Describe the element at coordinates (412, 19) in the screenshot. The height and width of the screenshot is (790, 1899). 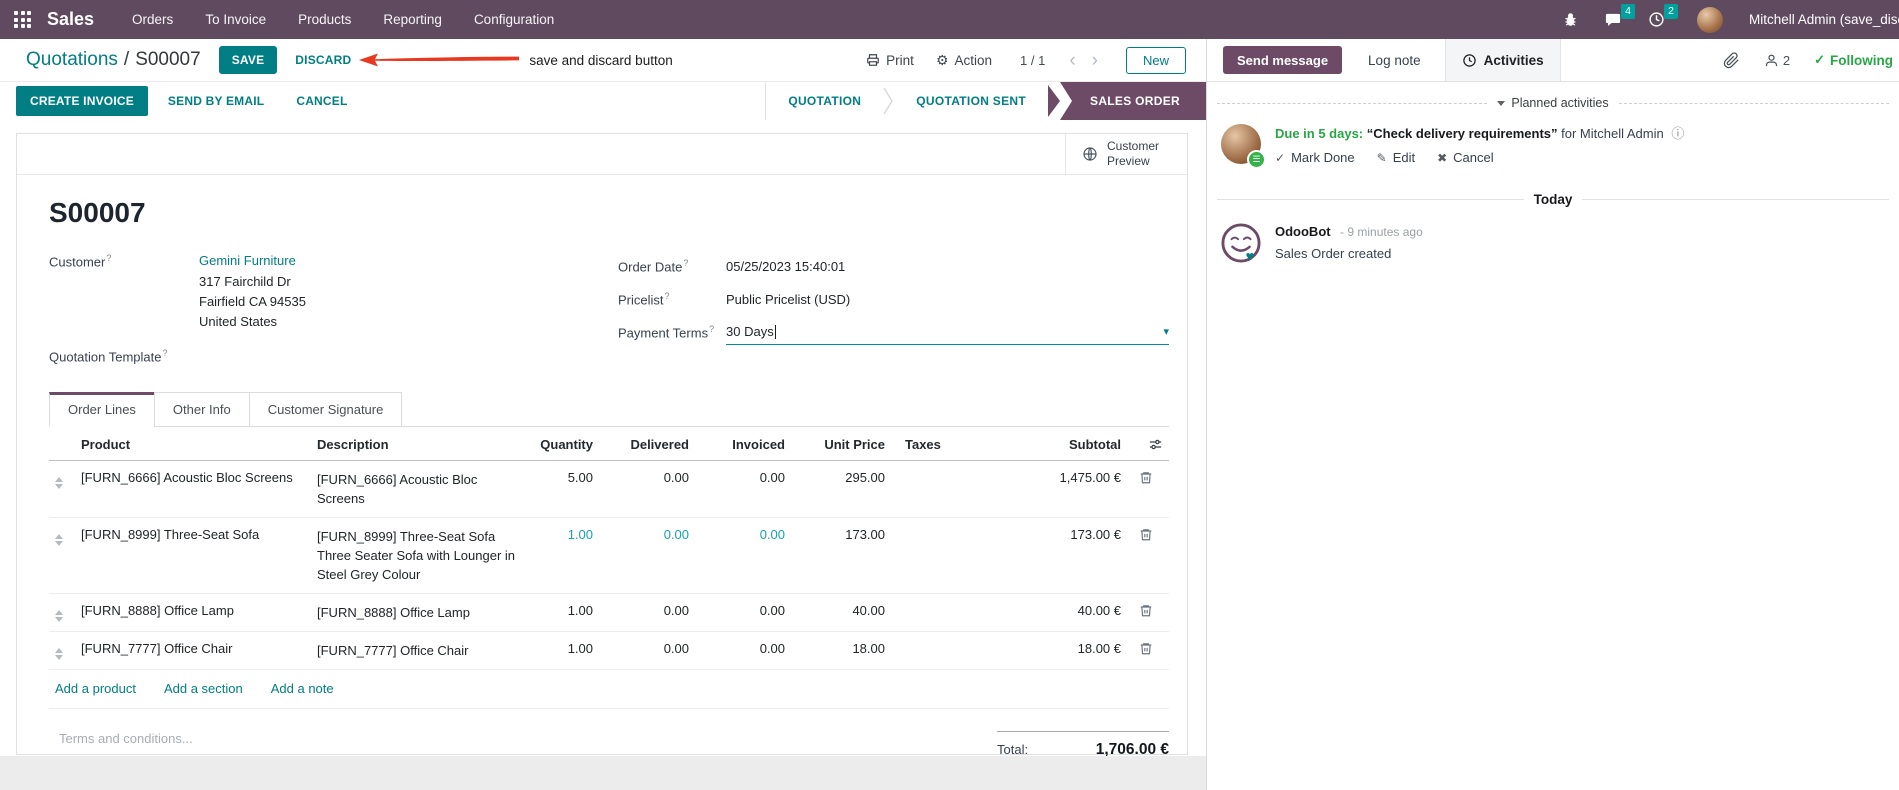
I see `navbar-menu-item: Reporting` at that location.